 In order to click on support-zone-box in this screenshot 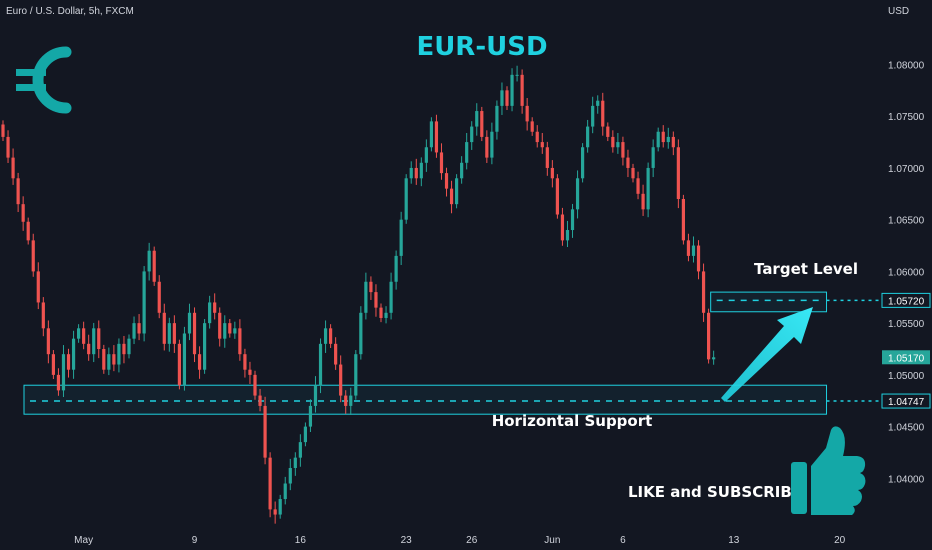, I will do `click(425, 399)`.